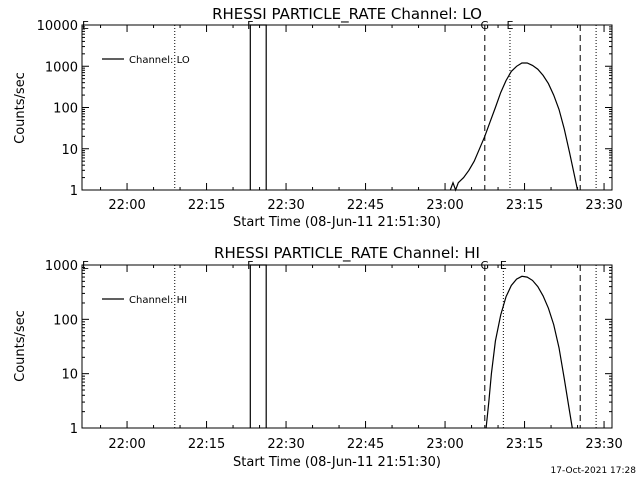 The width and height of the screenshot is (640, 480). What do you see at coordinates (159, 60) in the screenshot?
I see `legend-entry: Channel: LO` at bounding box center [159, 60].